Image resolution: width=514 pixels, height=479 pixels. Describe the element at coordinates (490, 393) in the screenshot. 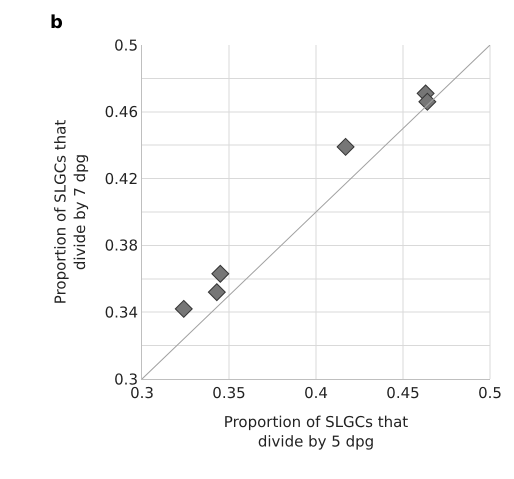

I see `x-tick-label: 0.5` at that location.